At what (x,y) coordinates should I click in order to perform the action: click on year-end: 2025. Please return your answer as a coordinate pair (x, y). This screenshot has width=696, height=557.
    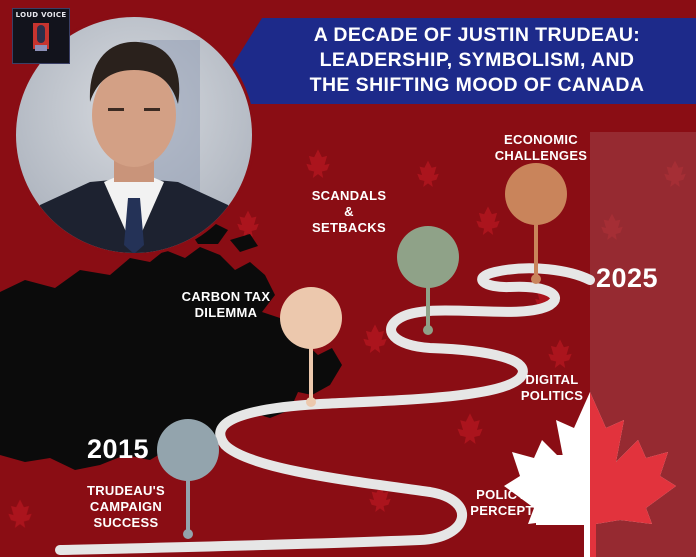
    Looking at the image, I should click on (627, 278).